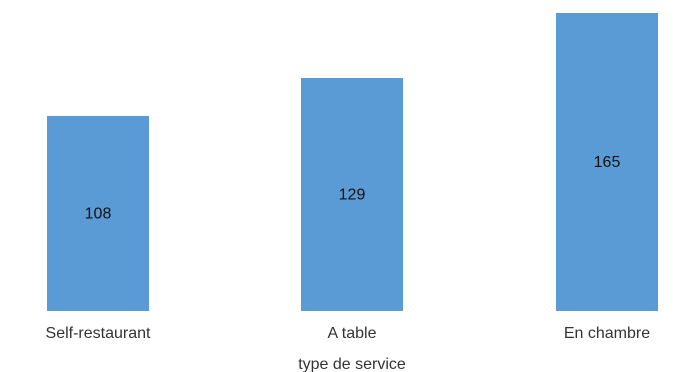 This screenshot has height=372, width=690. I want to click on x-tick-label-a-table: A table, so click(352, 333).